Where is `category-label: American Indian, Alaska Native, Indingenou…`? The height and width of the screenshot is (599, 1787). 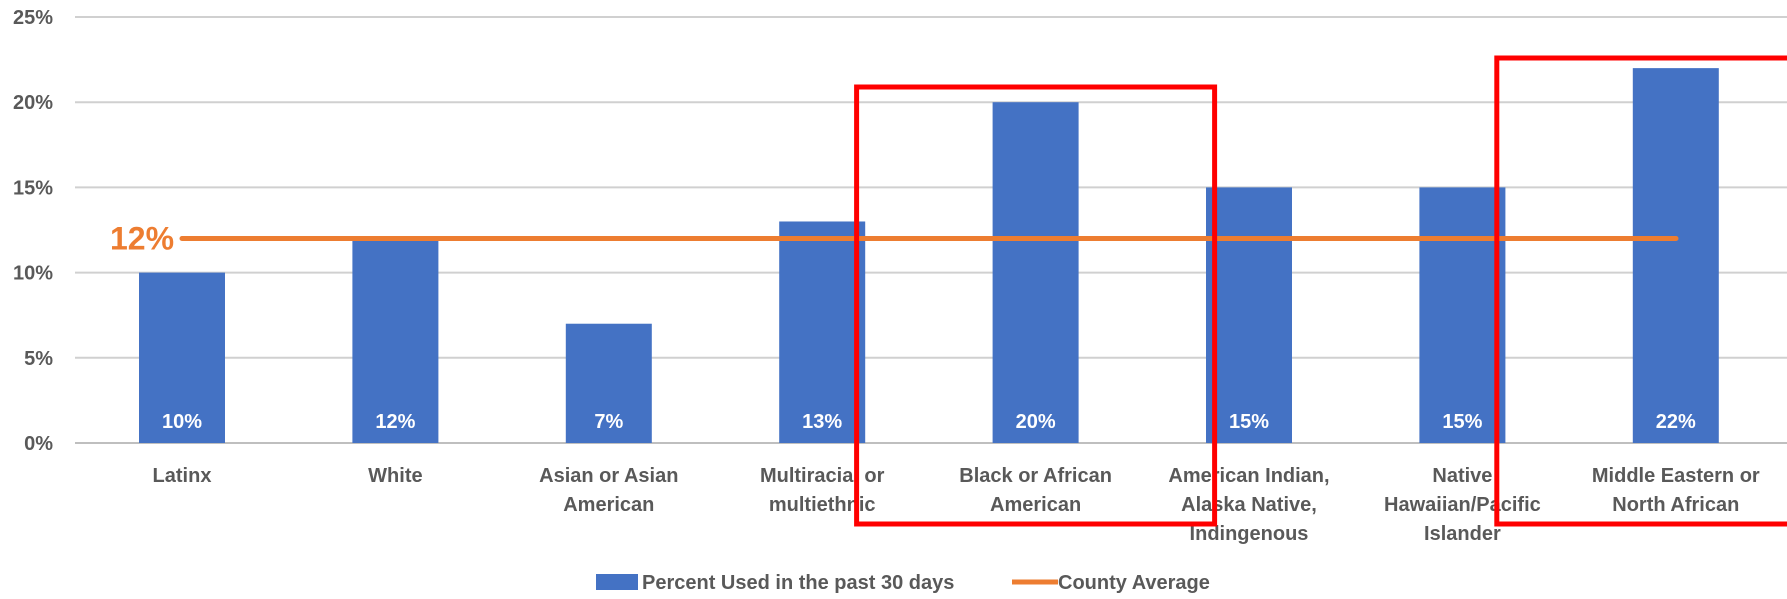
category-label: American Indian, Alaska Native, Indingenou… is located at coordinates (1248, 505).